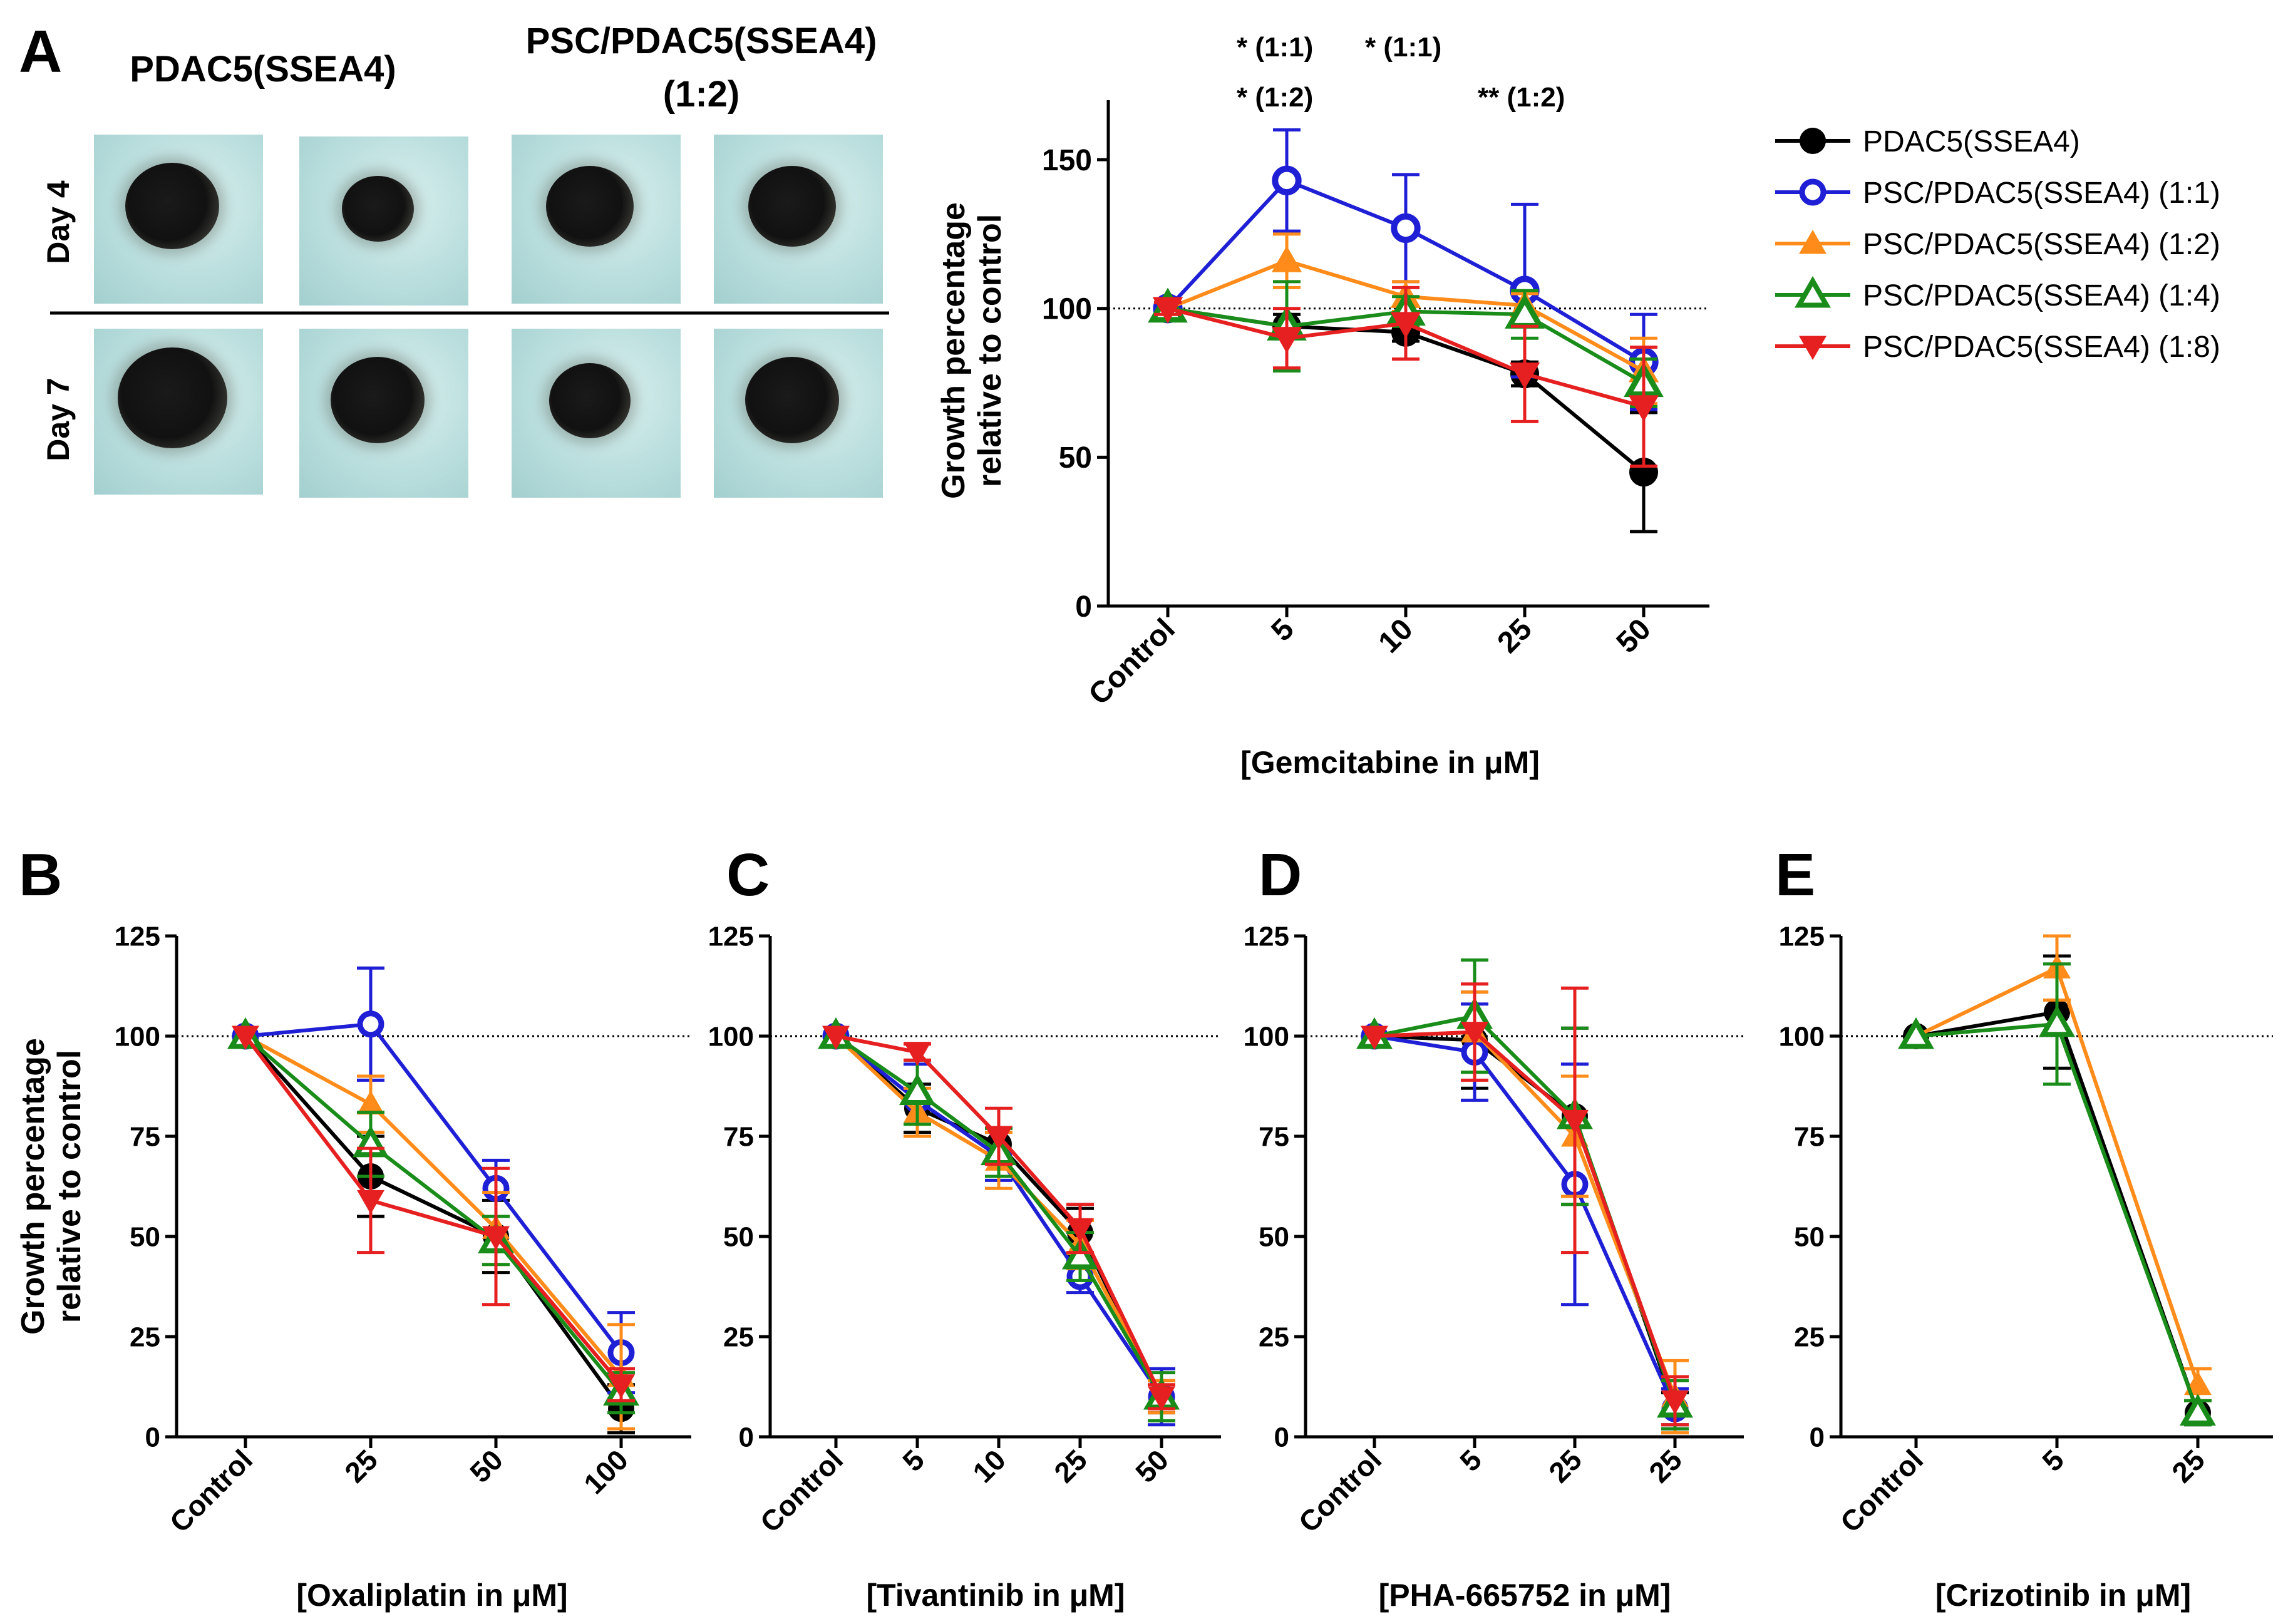  What do you see at coordinates (1813, 141) in the screenshot?
I see `marker-filled-circle` at bounding box center [1813, 141].